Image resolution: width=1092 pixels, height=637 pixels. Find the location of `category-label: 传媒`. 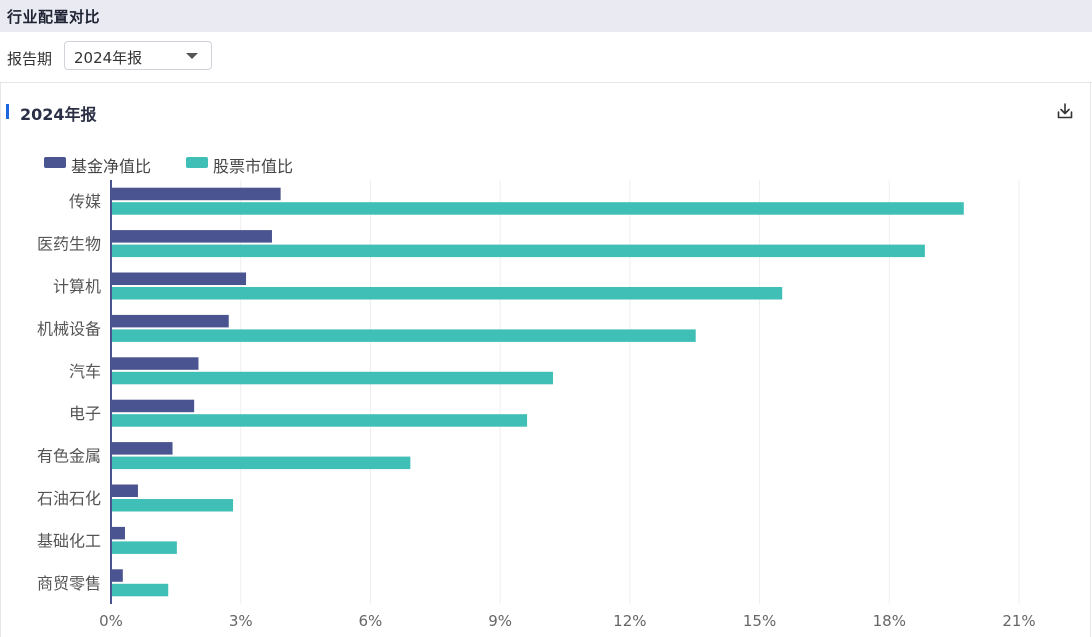

category-label: 传媒 is located at coordinates (85, 201).